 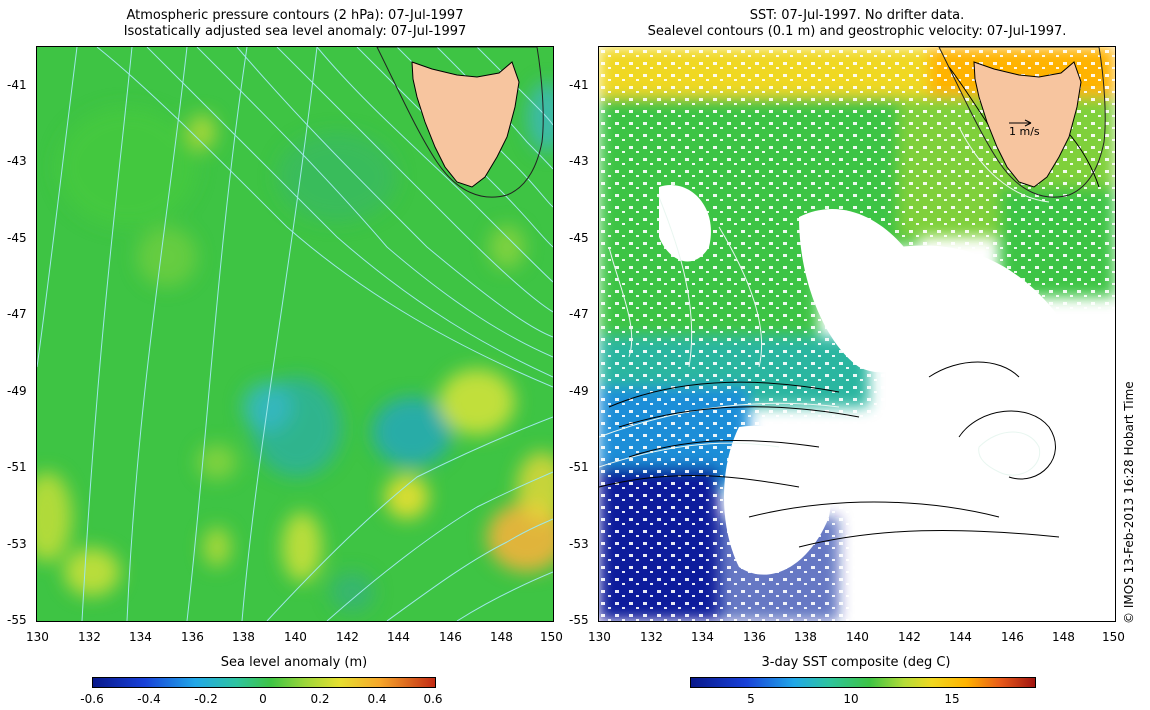 What do you see at coordinates (856, 662) in the screenshot?
I see `sst-colorbar-title: 3-day SST composite (deg C)` at bounding box center [856, 662].